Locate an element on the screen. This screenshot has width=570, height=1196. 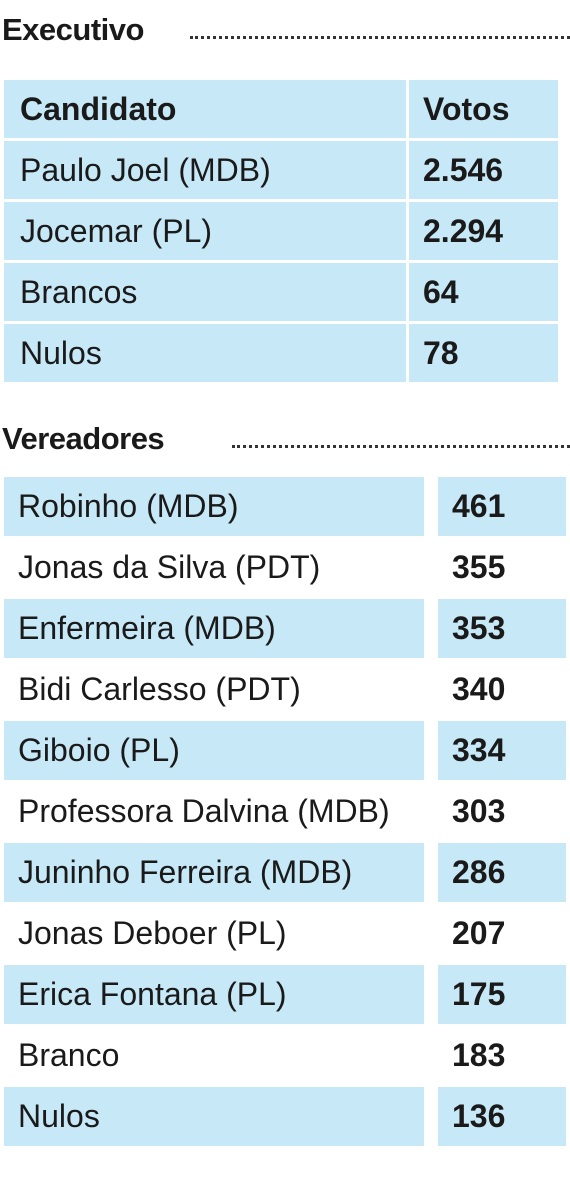
candidate-votes: 340 is located at coordinates (479, 689).